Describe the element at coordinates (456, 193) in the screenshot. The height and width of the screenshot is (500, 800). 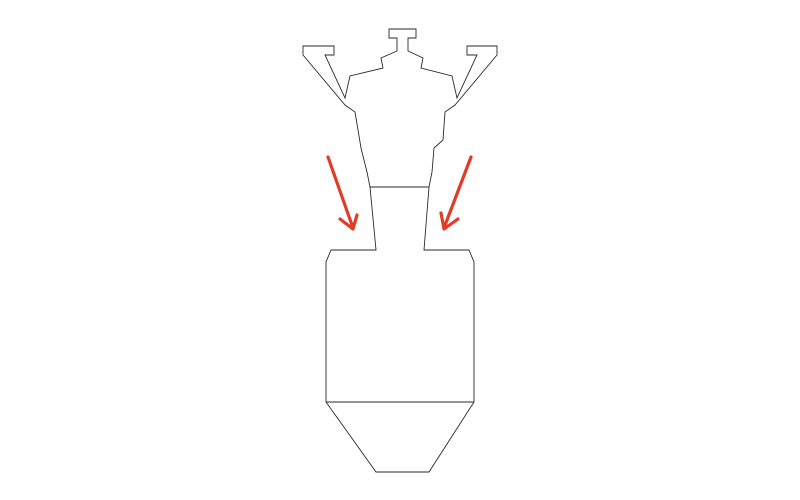
I see `right-arrow-icon` at that location.